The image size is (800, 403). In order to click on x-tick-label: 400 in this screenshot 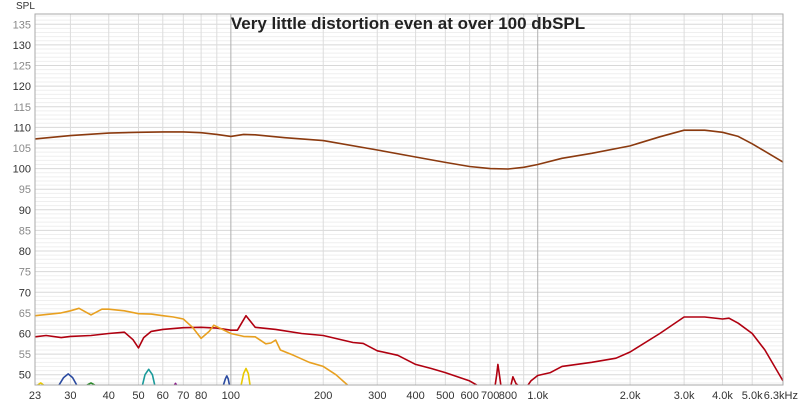, I will do `click(415, 396)`.